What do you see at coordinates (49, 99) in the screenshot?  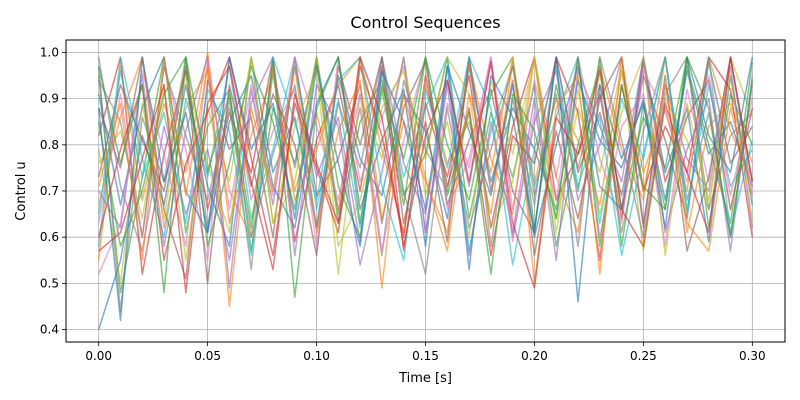 I see `y-tick-label: 0.9` at bounding box center [49, 99].